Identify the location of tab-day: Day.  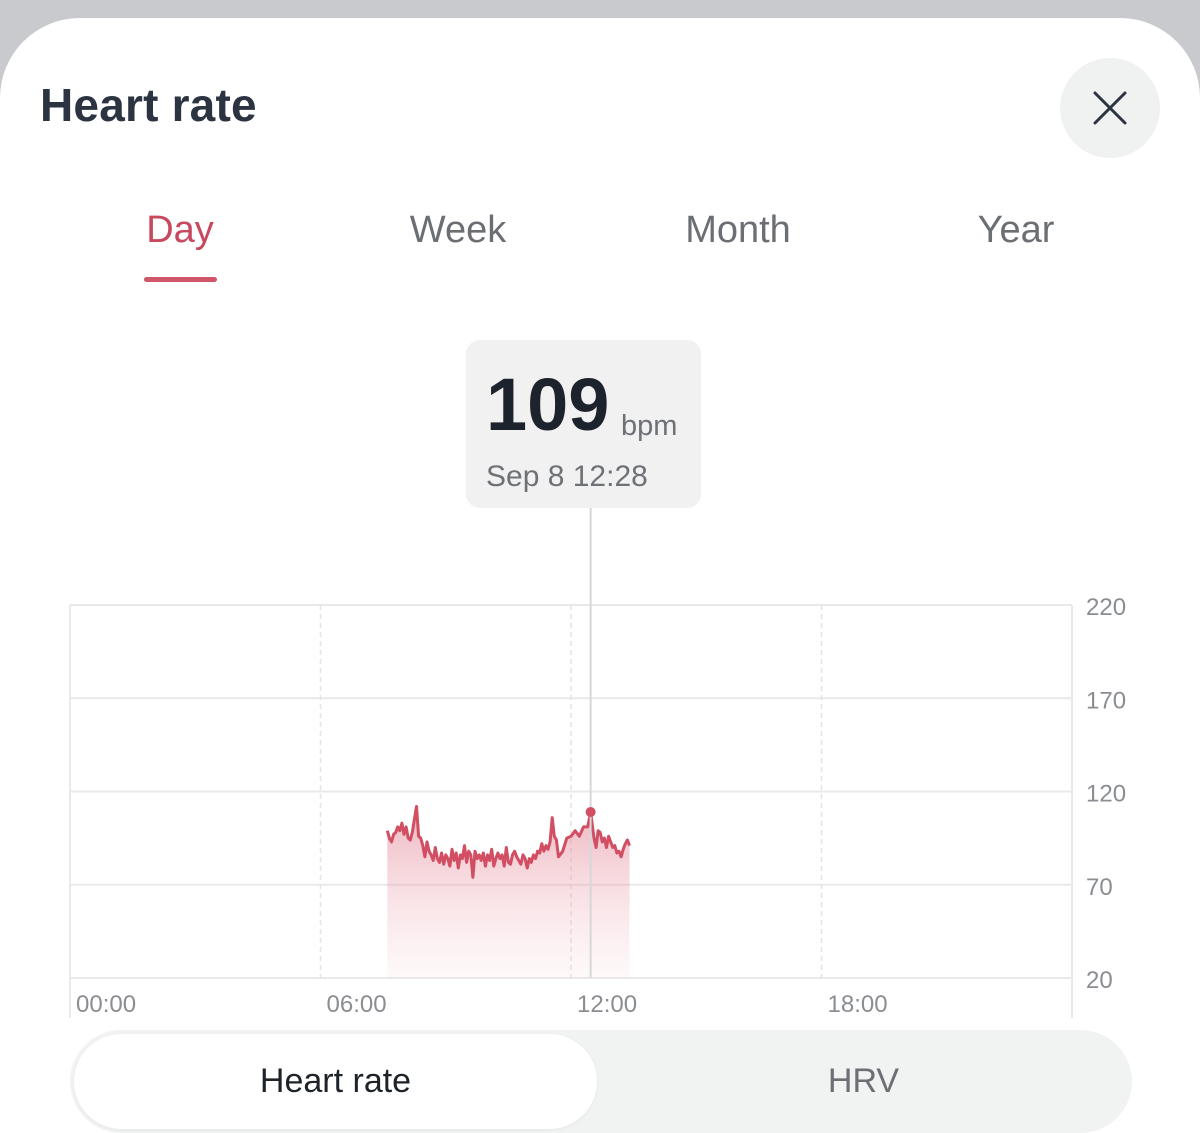
(180, 230).